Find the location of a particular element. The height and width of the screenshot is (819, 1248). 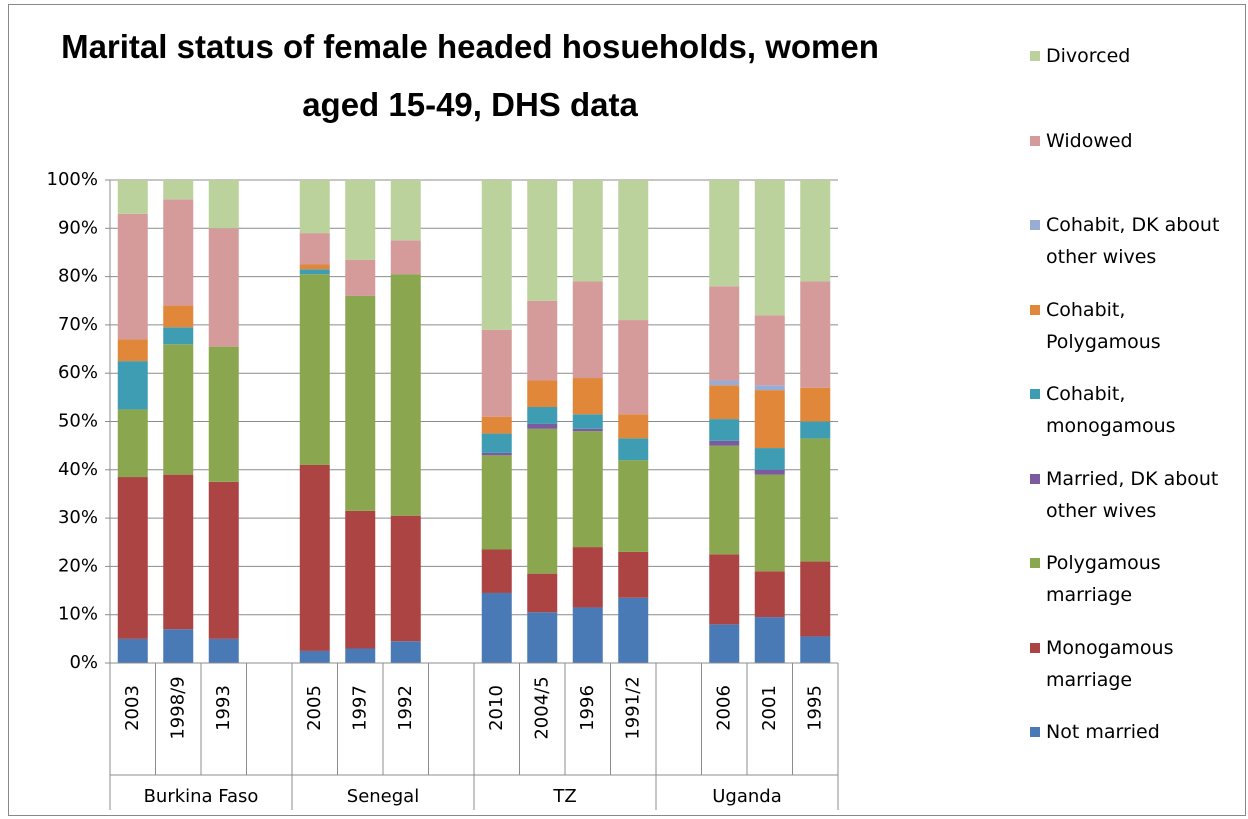

y-tick-label: 10% is located at coordinates (78, 614).